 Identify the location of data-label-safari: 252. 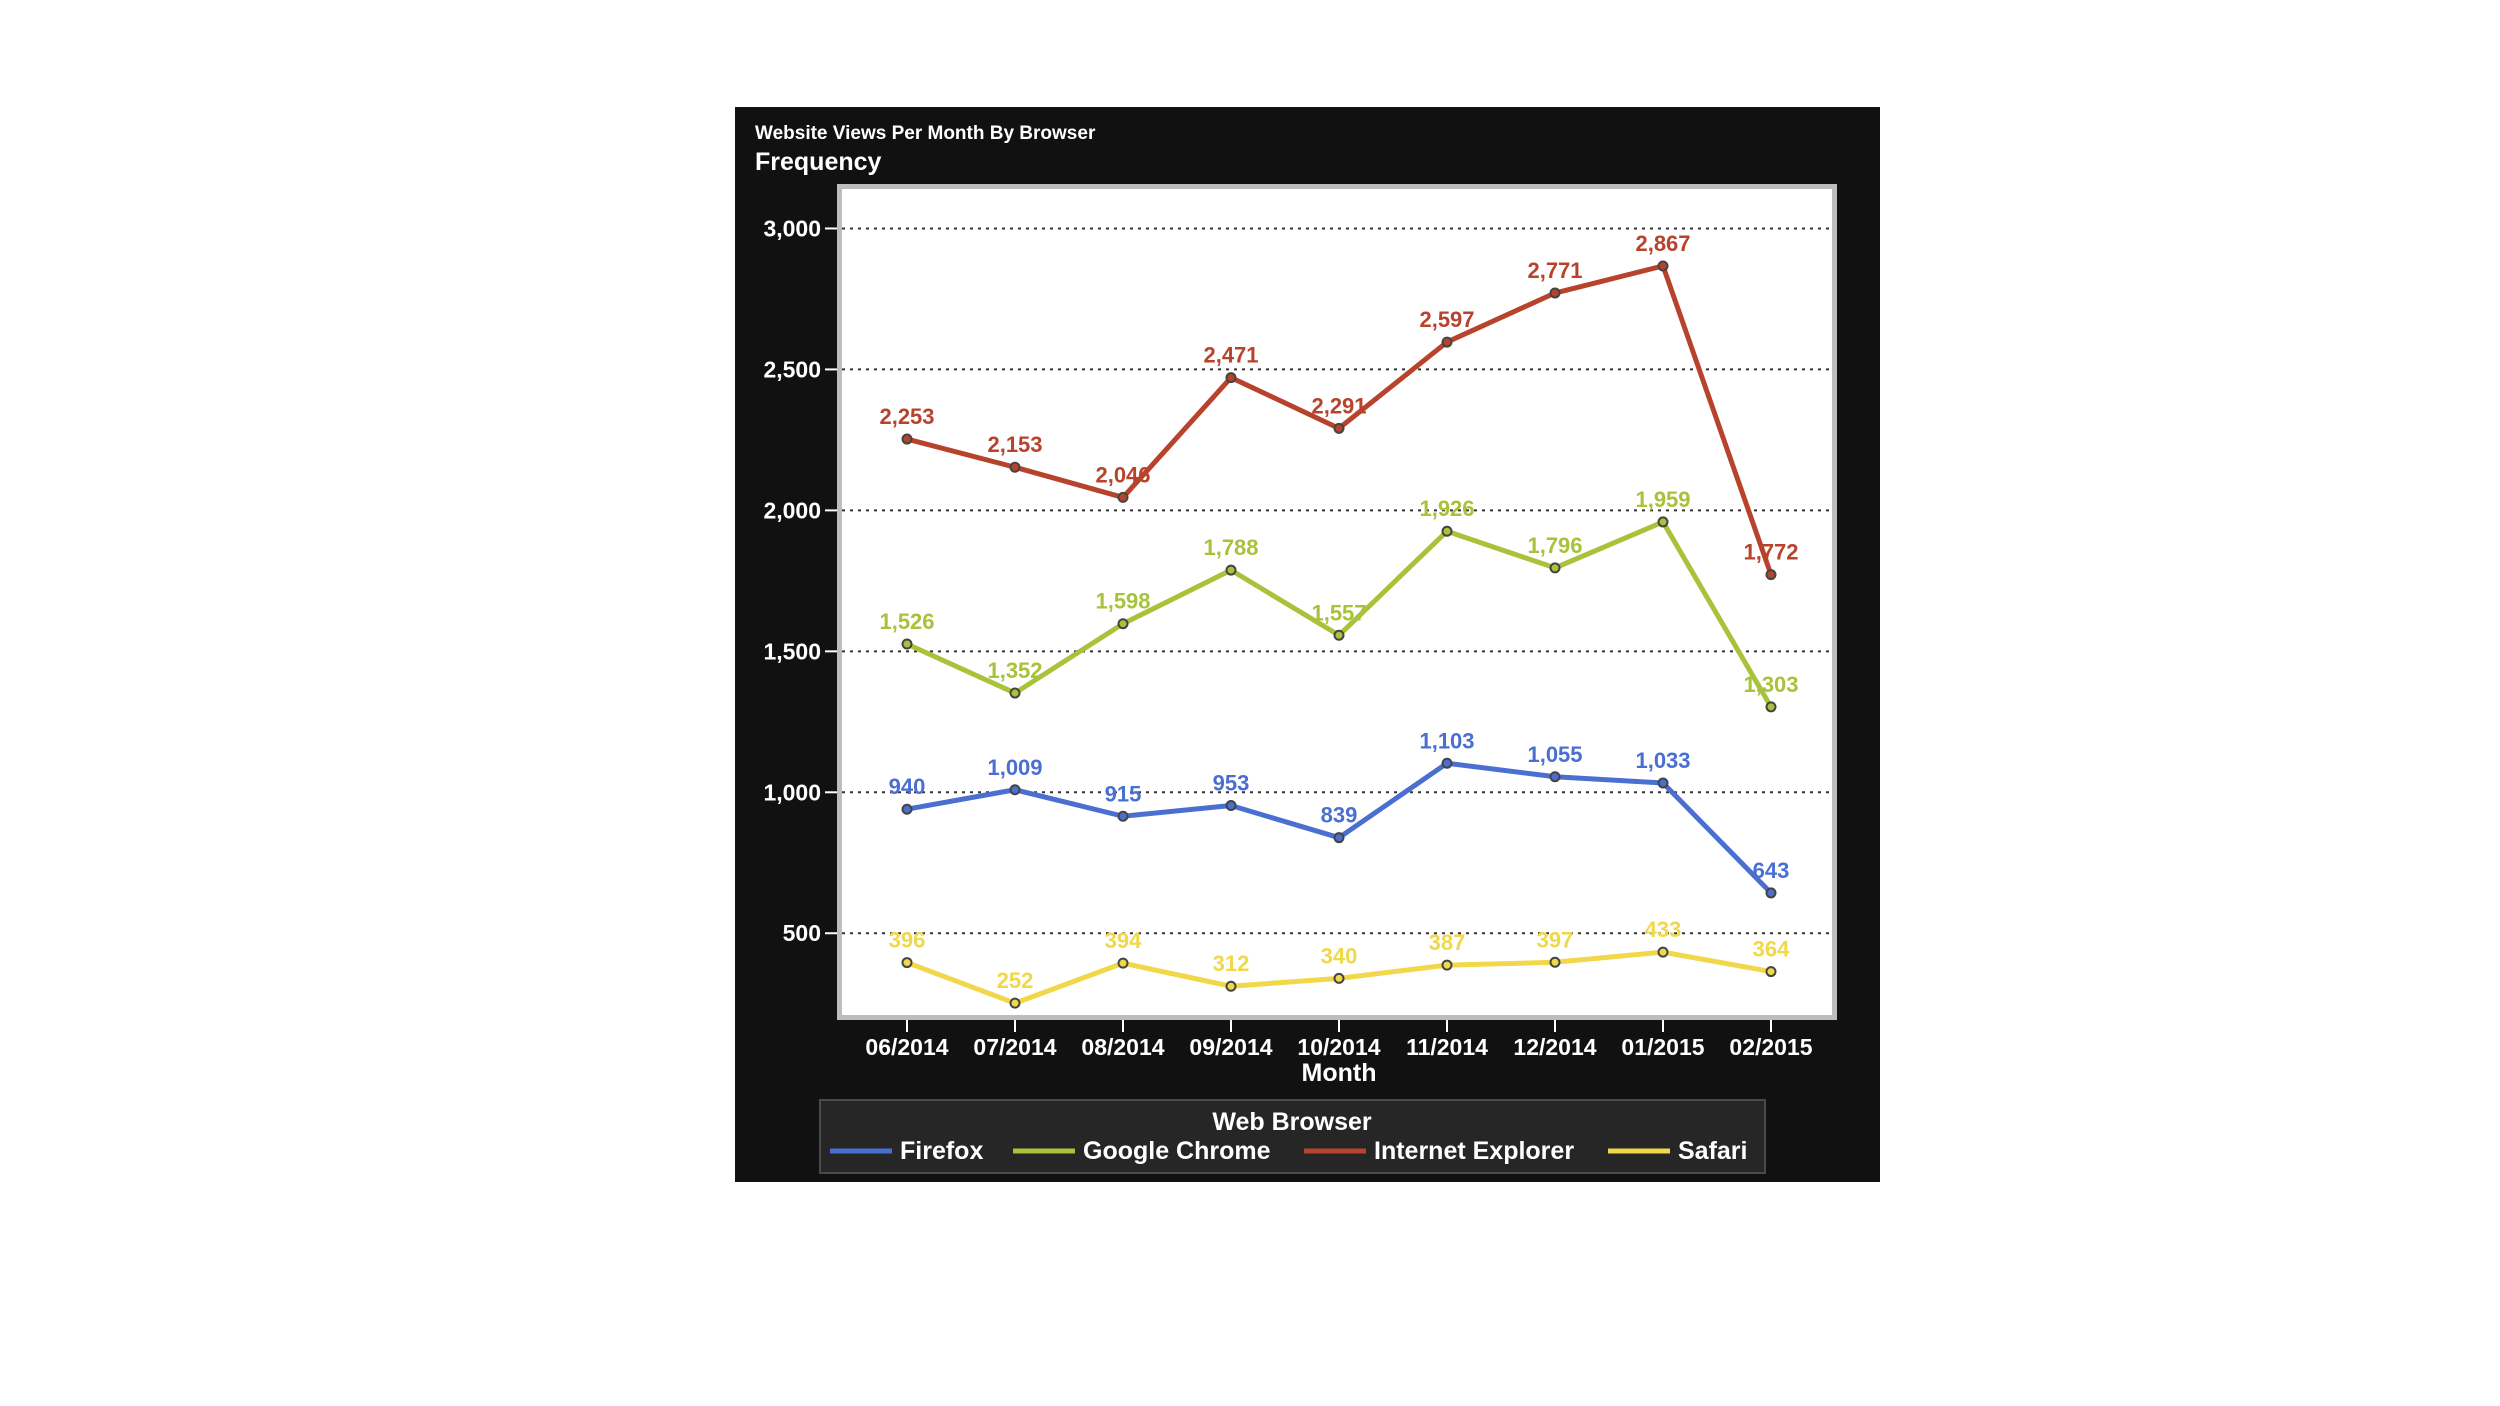
(1015, 980).